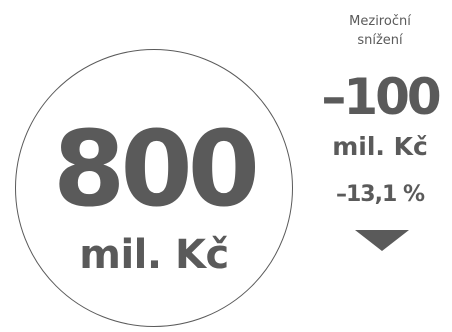 This screenshot has width=452, height=332. What do you see at coordinates (380, 40) in the screenshot?
I see `change-label-line-2: snížení` at bounding box center [380, 40].